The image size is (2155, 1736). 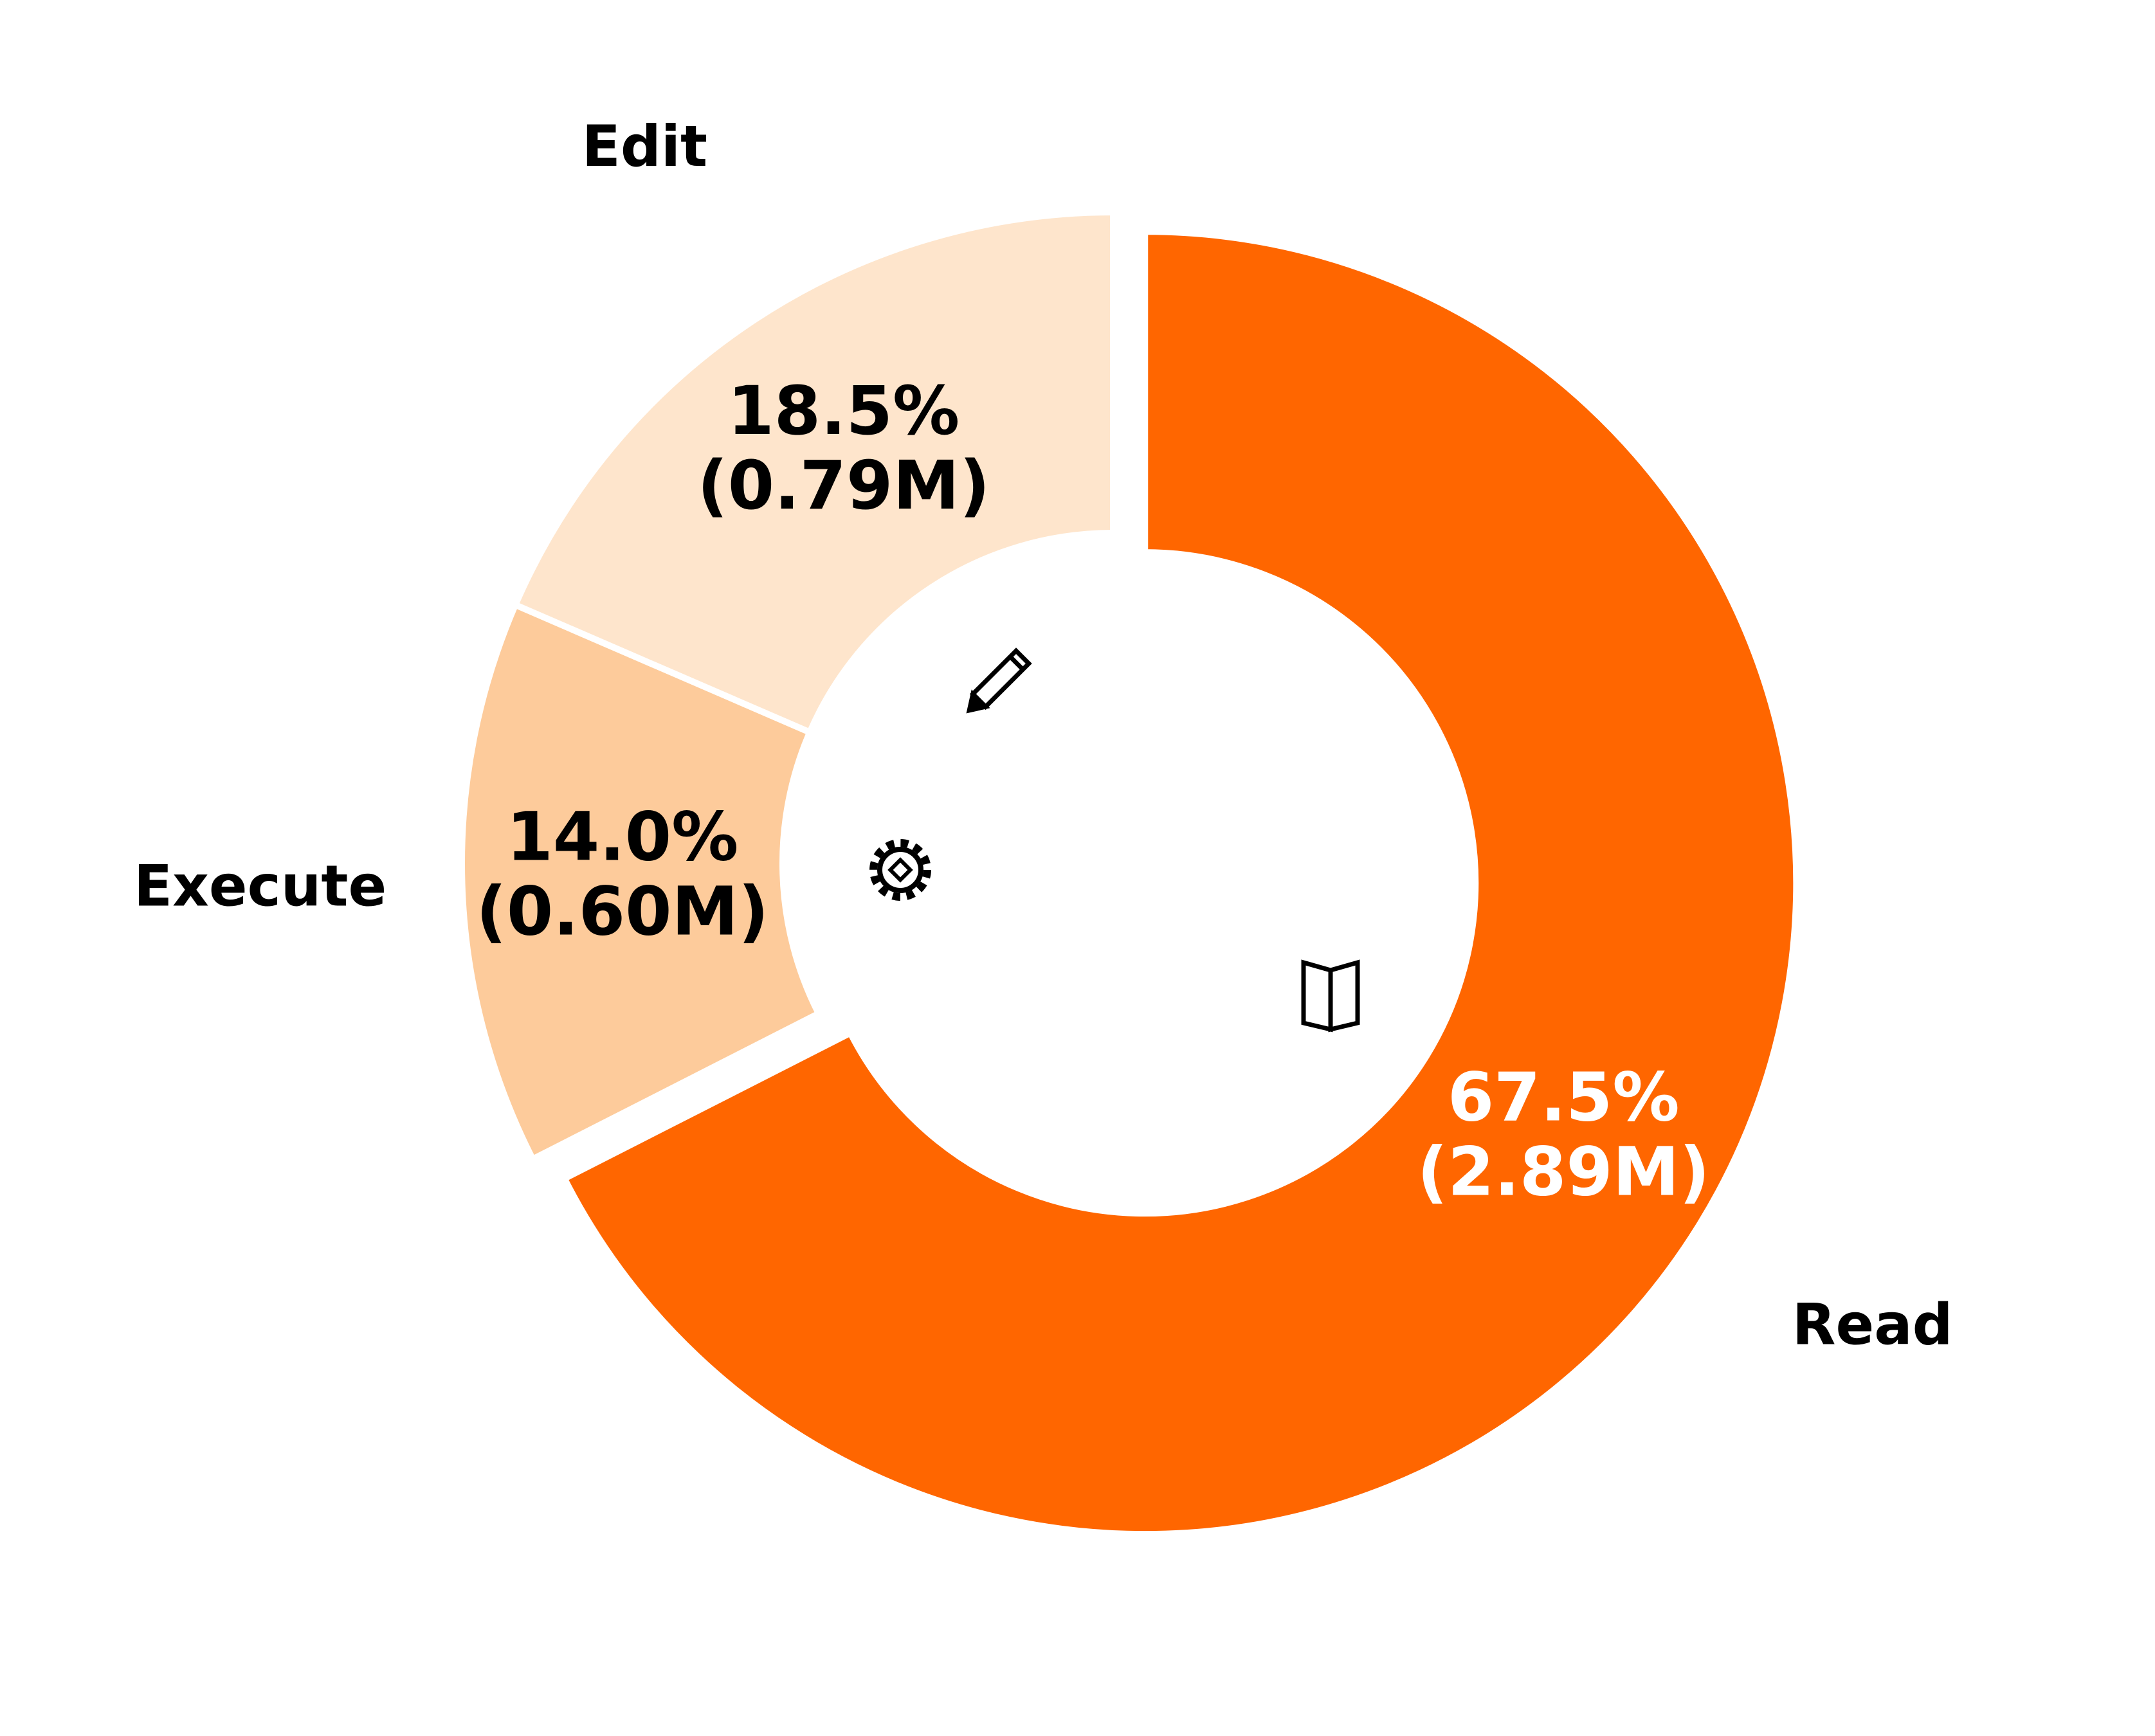 I want to click on gear-icon, so click(x=900, y=870).